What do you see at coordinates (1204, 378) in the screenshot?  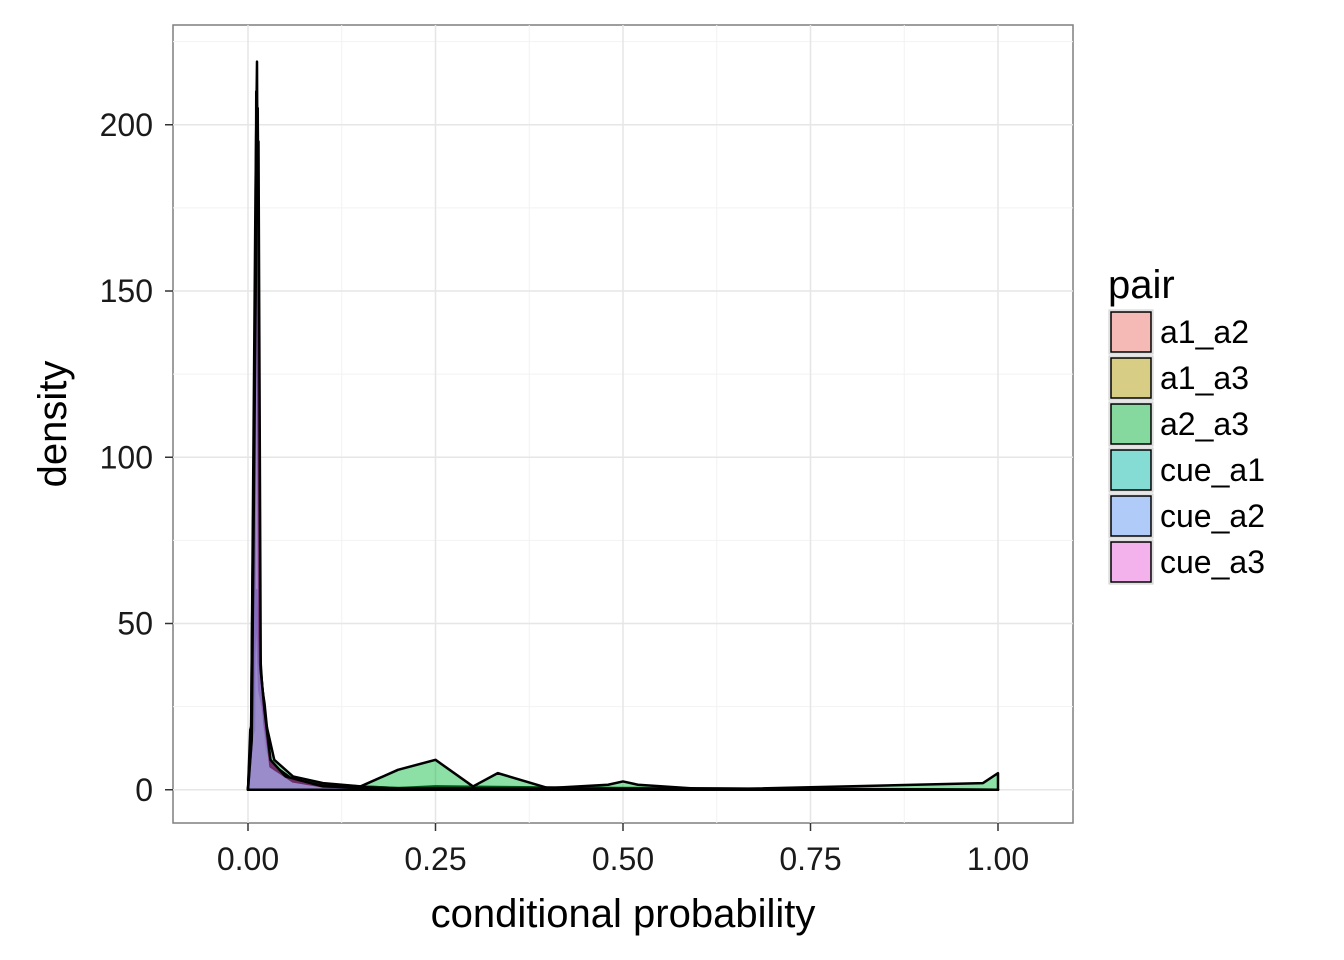 I see `legend-label-a1_a3: a1_a3` at bounding box center [1204, 378].